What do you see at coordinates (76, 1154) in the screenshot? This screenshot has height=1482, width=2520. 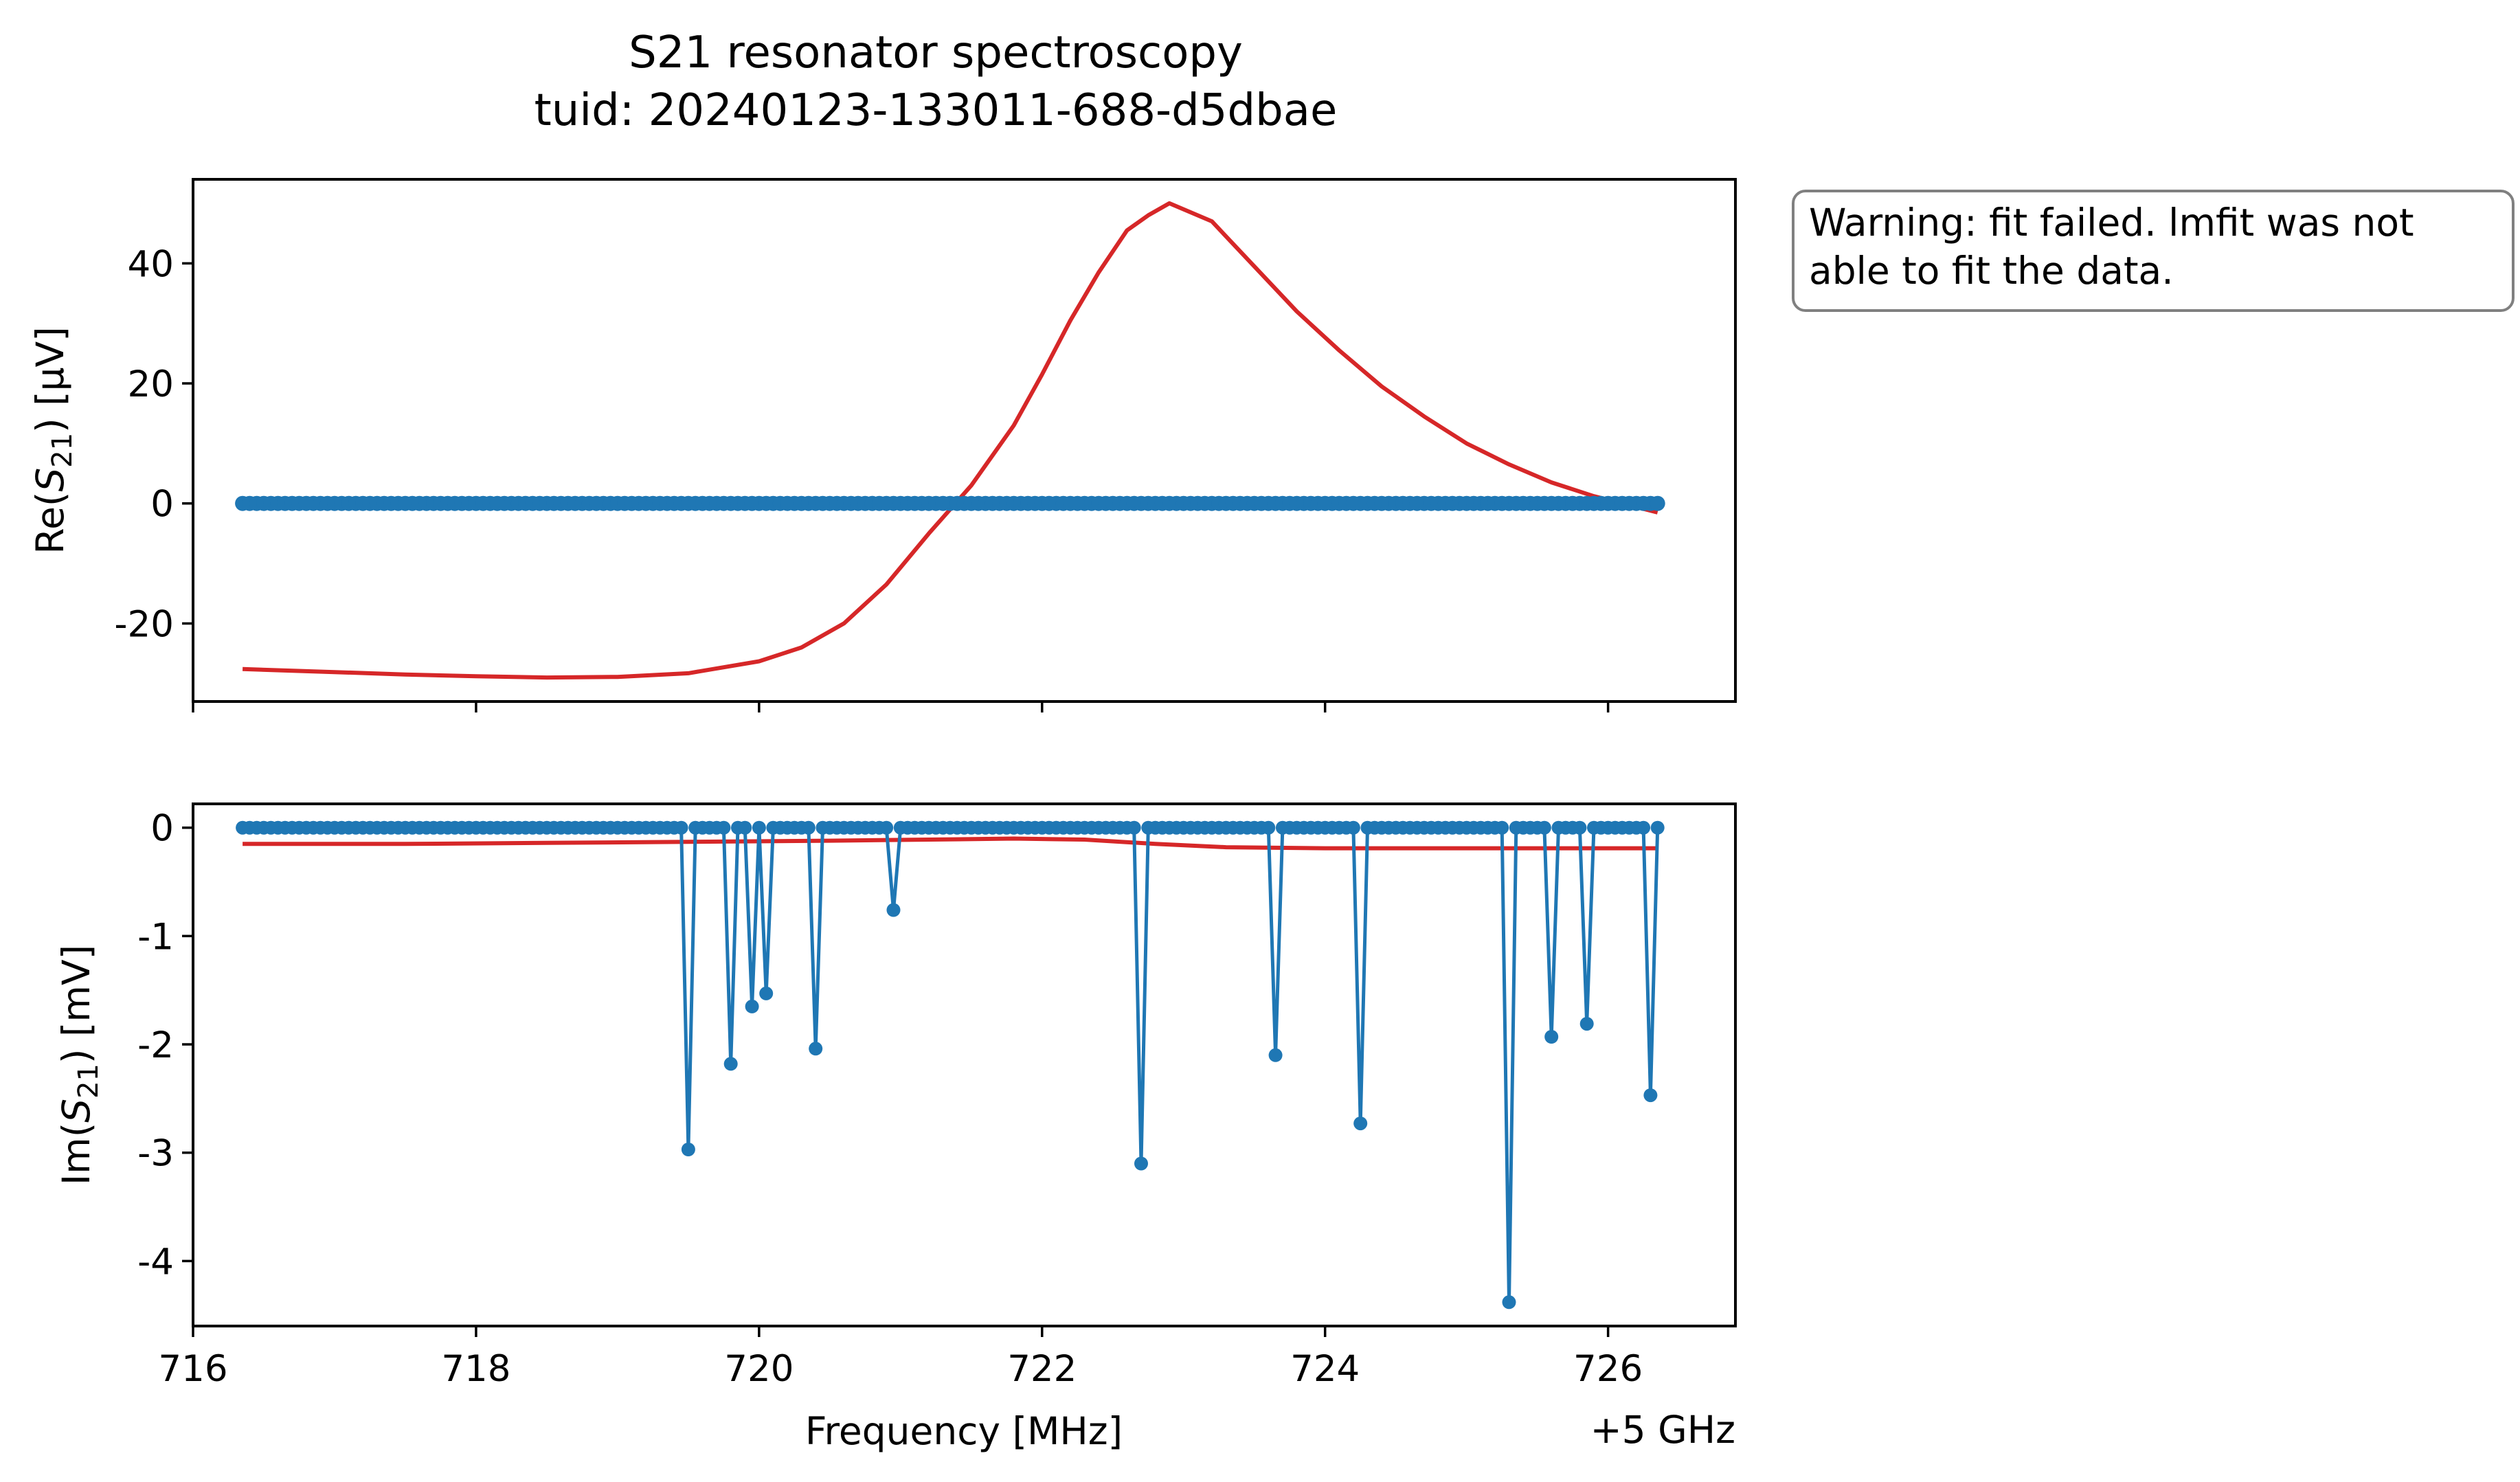 I see `im-s21-ylabel-prefix: Im(` at bounding box center [76, 1154].